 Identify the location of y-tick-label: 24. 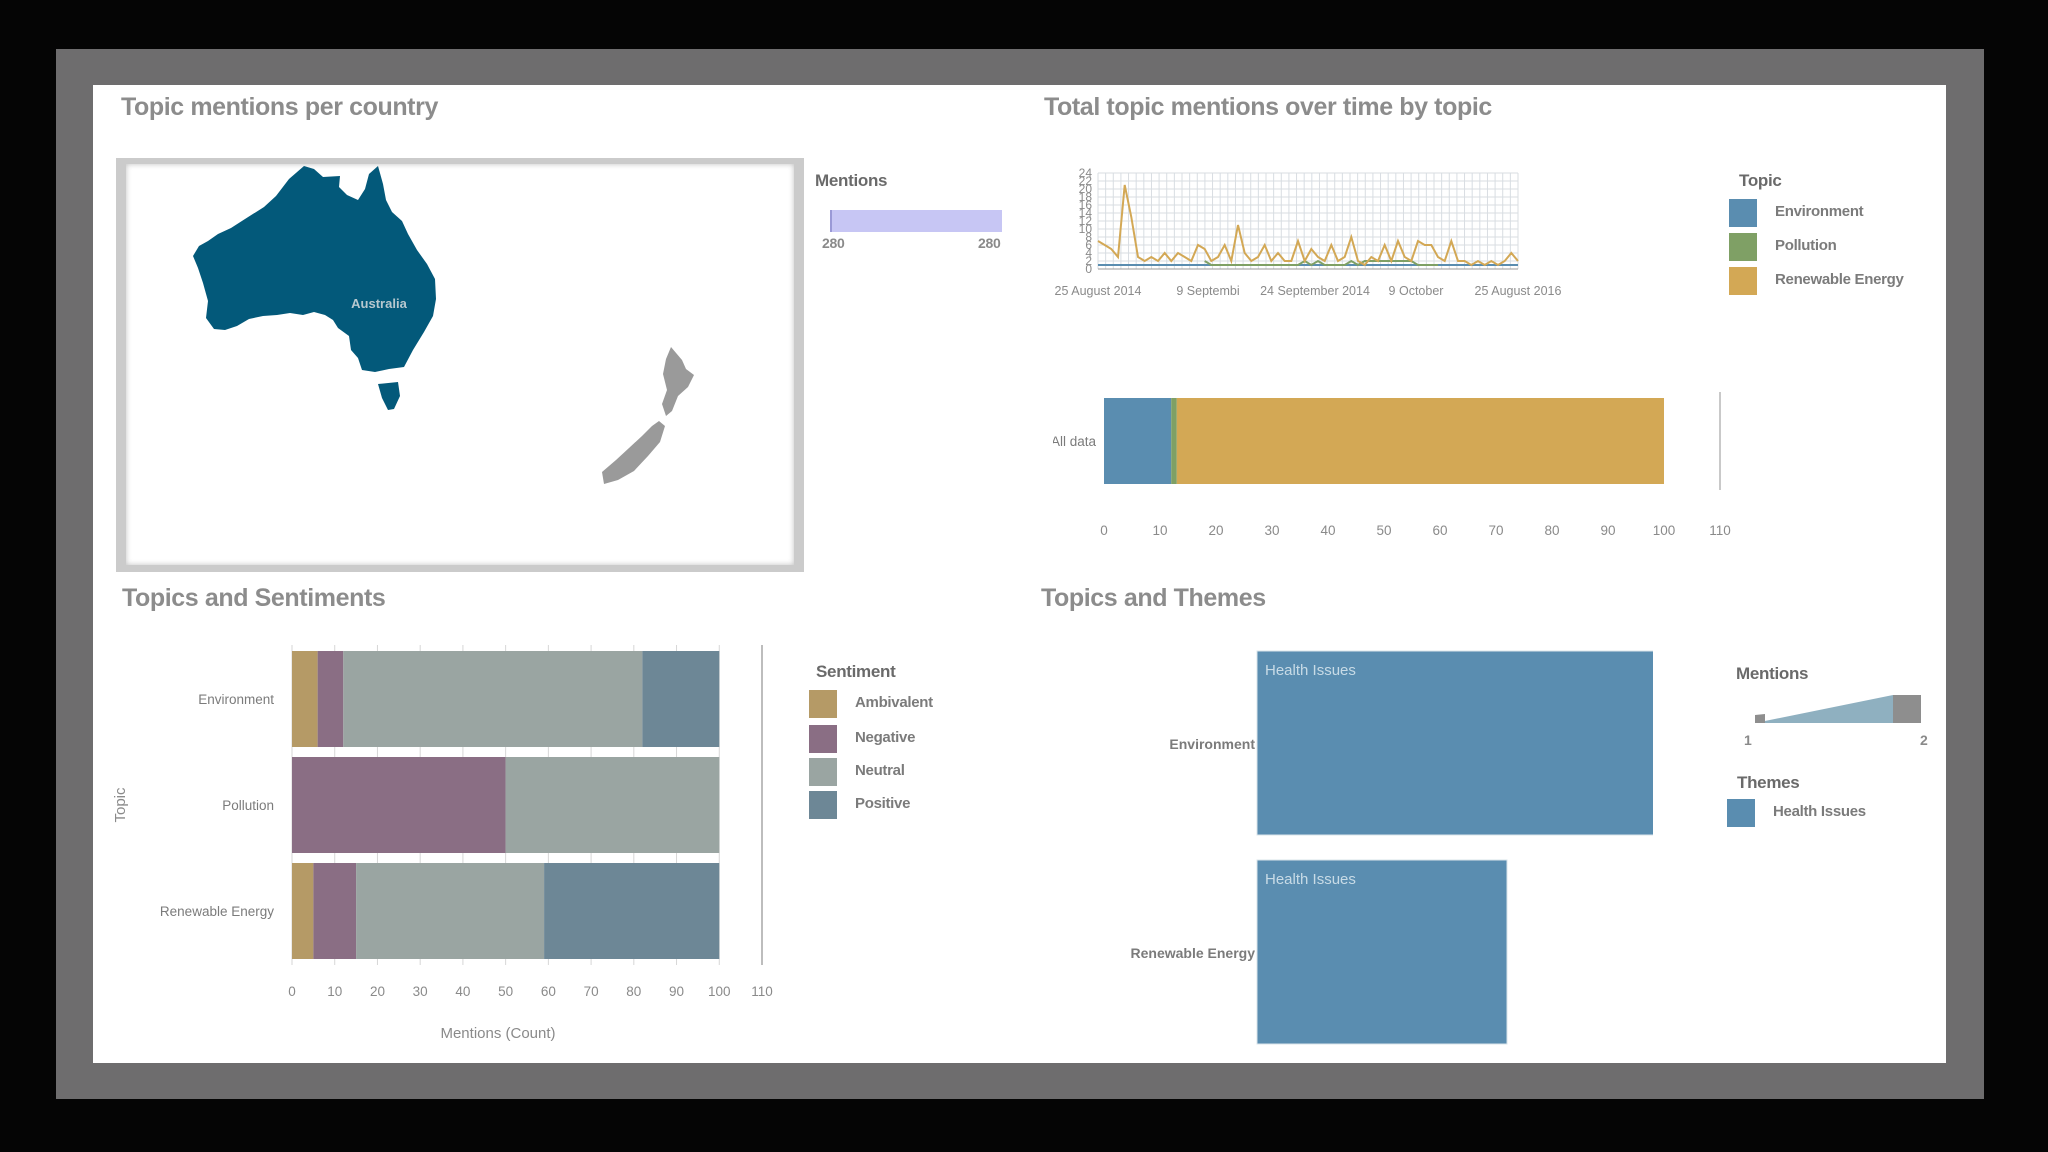
(1086, 173).